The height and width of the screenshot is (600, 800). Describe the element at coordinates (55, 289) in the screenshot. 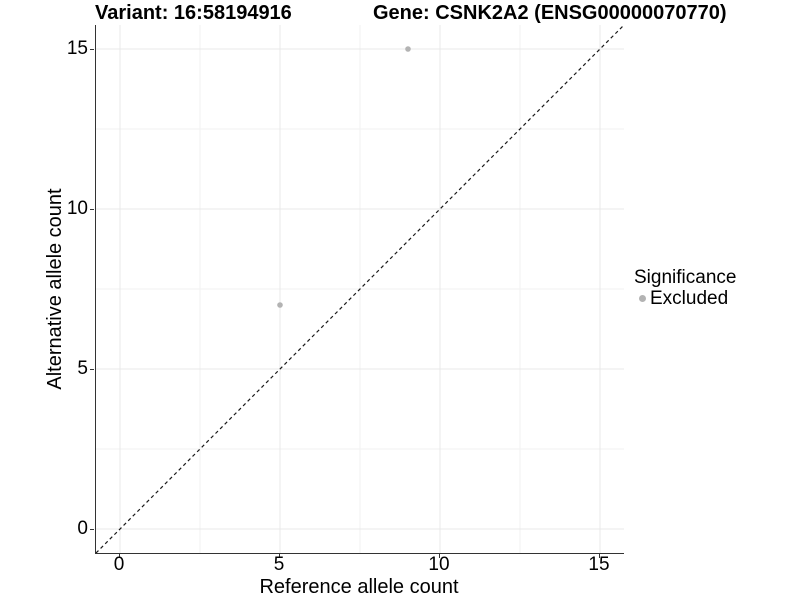

I see `y-axis-title: Alternative allele count` at that location.